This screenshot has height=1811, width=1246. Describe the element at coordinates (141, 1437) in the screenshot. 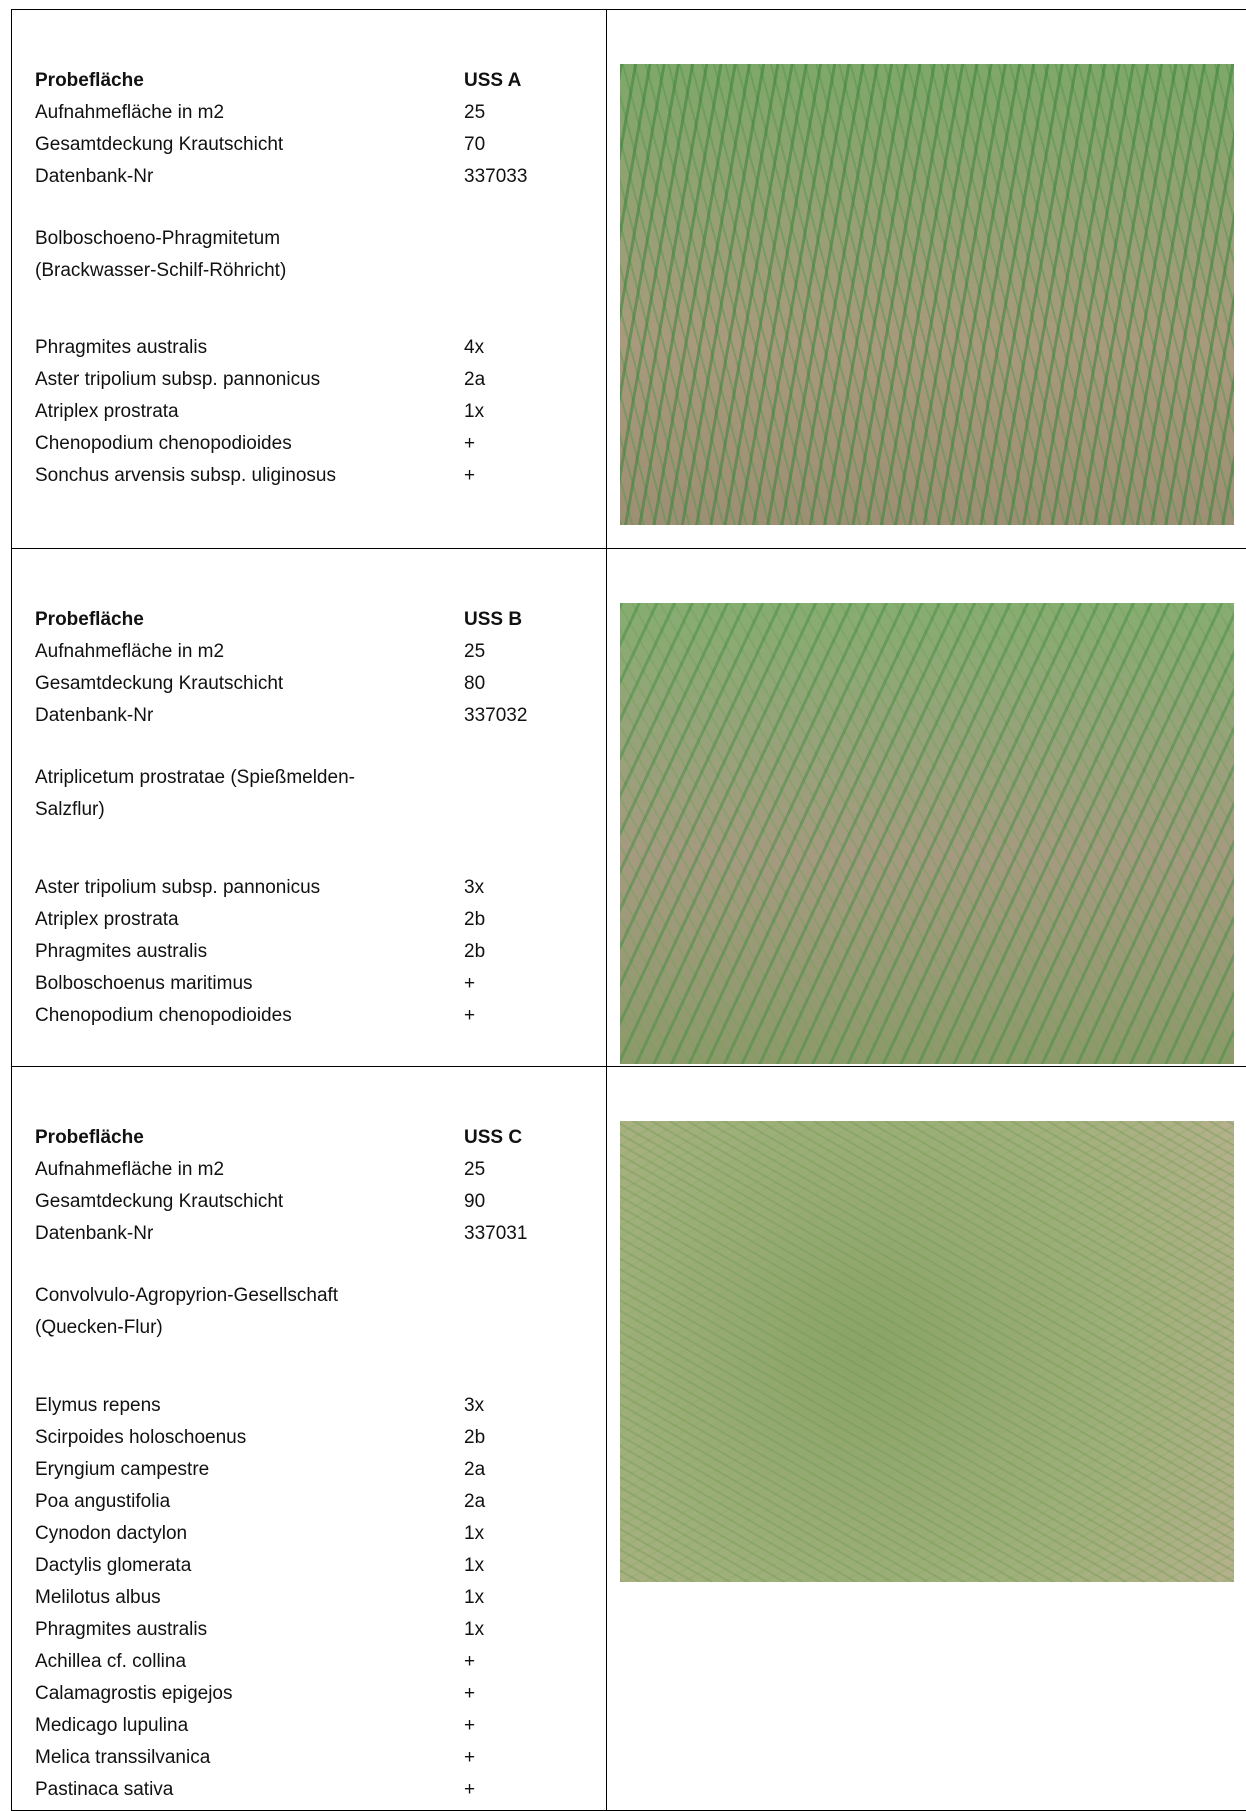

I see `species-name: Scirpoides holoschoenus` at that location.